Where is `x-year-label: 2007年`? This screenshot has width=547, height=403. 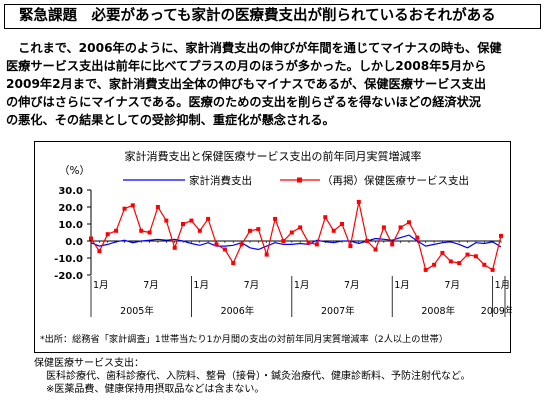
x-year-label: 2007年 is located at coordinates (338, 311).